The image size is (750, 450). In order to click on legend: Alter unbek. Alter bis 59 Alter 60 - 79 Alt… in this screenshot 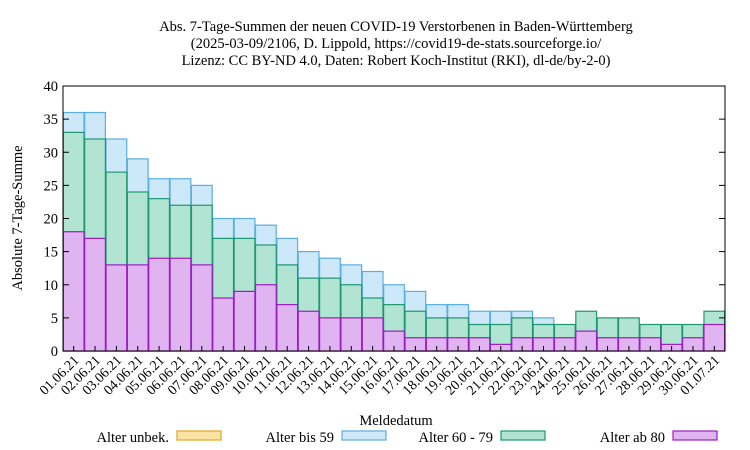, I will do `click(407, 438)`.